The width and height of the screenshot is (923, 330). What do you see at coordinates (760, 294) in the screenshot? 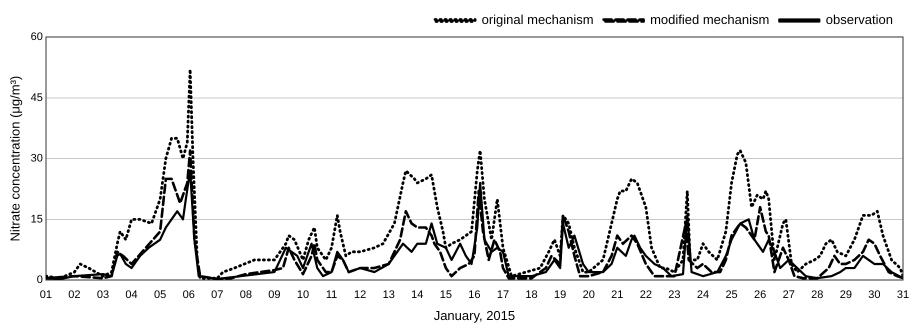
I see `x-tick-label: 26` at bounding box center [760, 294].